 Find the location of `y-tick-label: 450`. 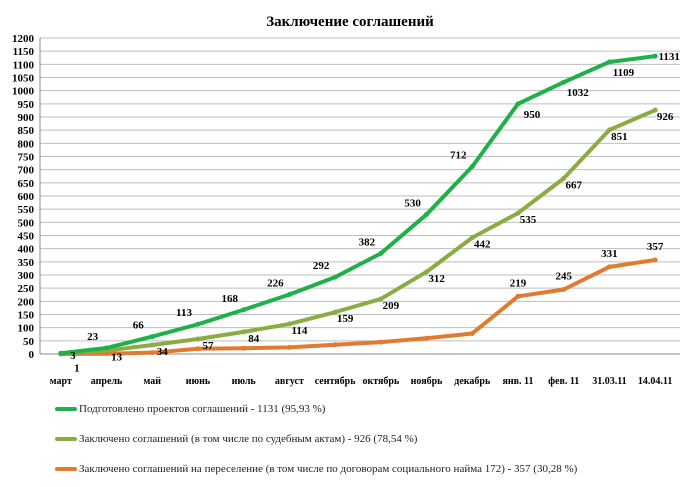

y-tick-label: 450 is located at coordinates (26, 237).